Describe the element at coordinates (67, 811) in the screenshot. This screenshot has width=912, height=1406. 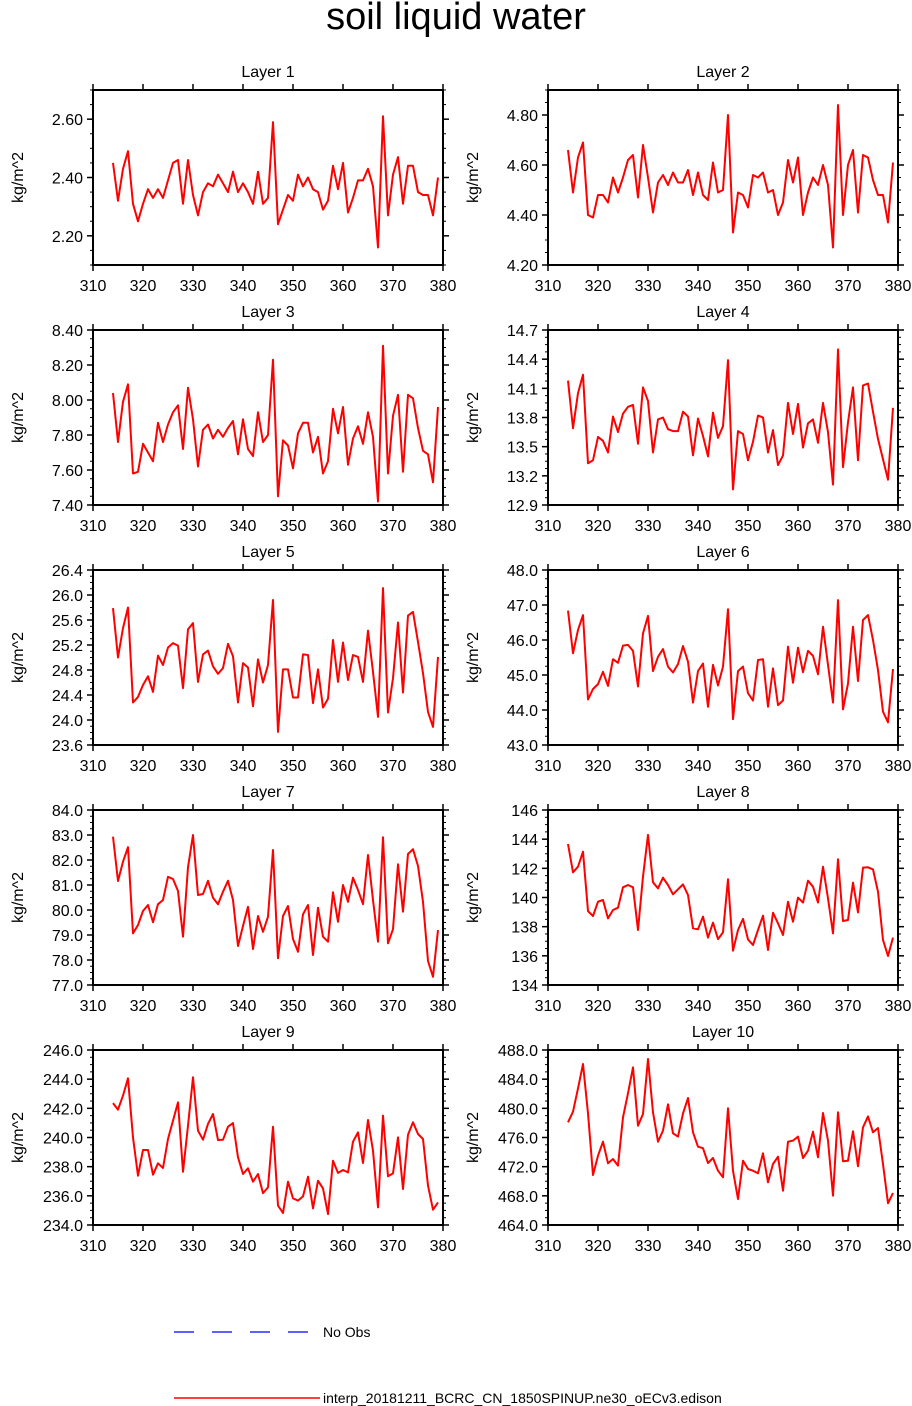
I see `y-tick-label: 84.0` at that location.